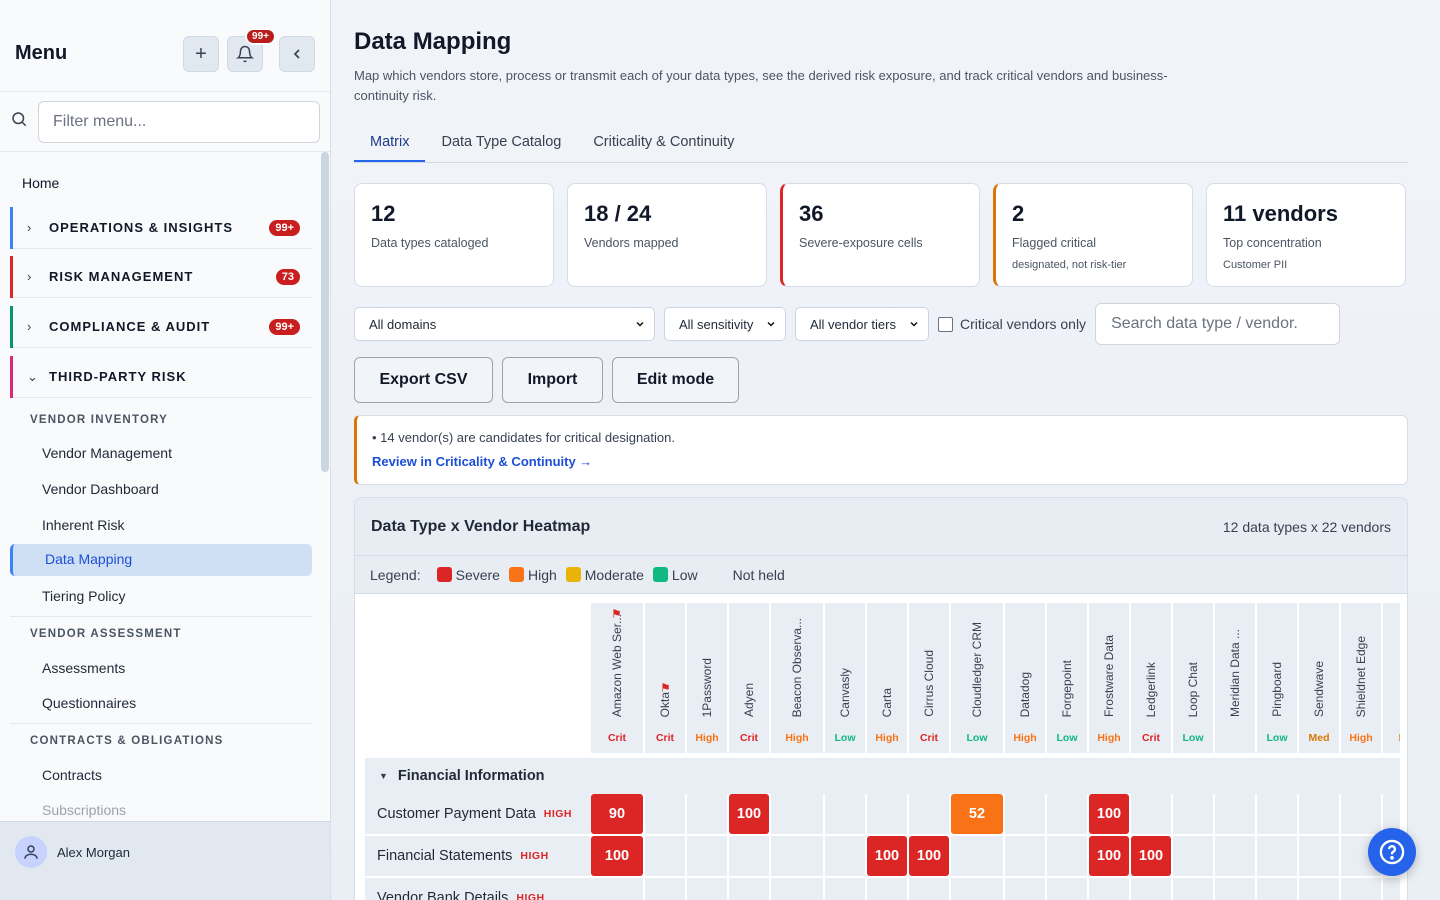 The height and width of the screenshot is (900, 1440). I want to click on filter-menu-input, so click(179, 122).